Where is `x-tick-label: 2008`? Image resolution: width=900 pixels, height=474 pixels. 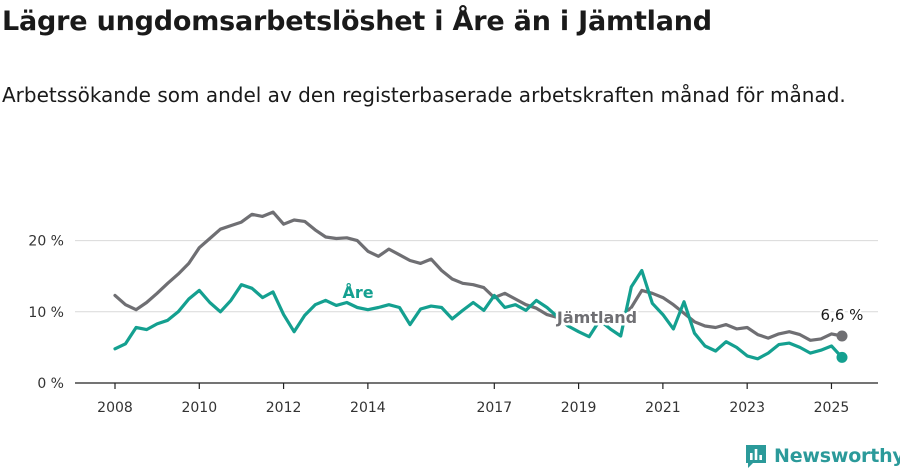
x-tick-label: 2008 is located at coordinates (115, 408).